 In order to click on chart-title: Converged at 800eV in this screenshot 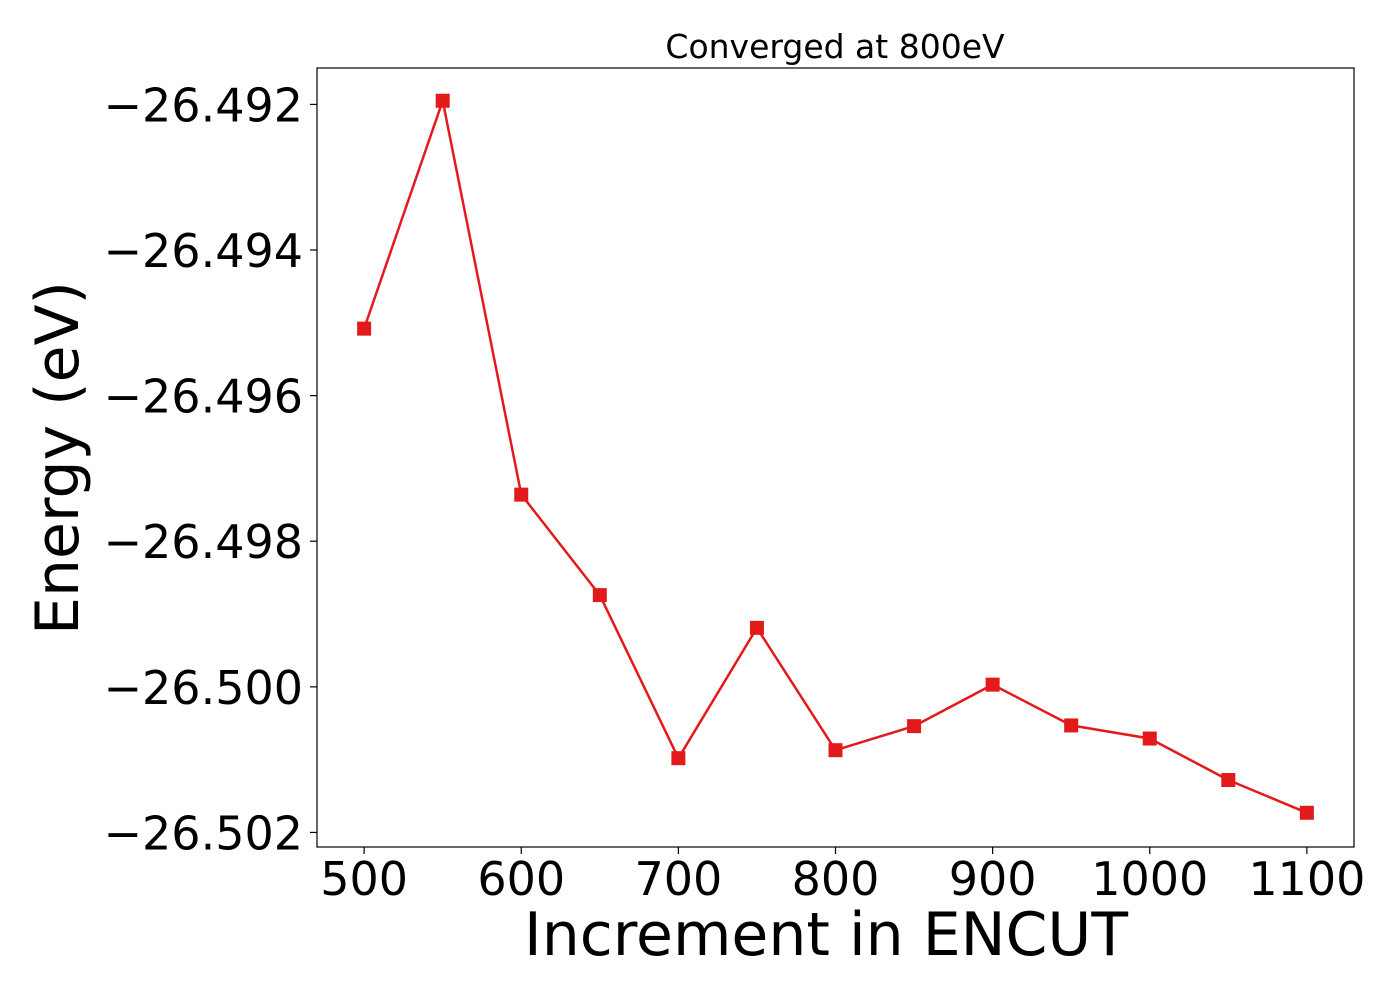, I will do `click(835, 46)`.